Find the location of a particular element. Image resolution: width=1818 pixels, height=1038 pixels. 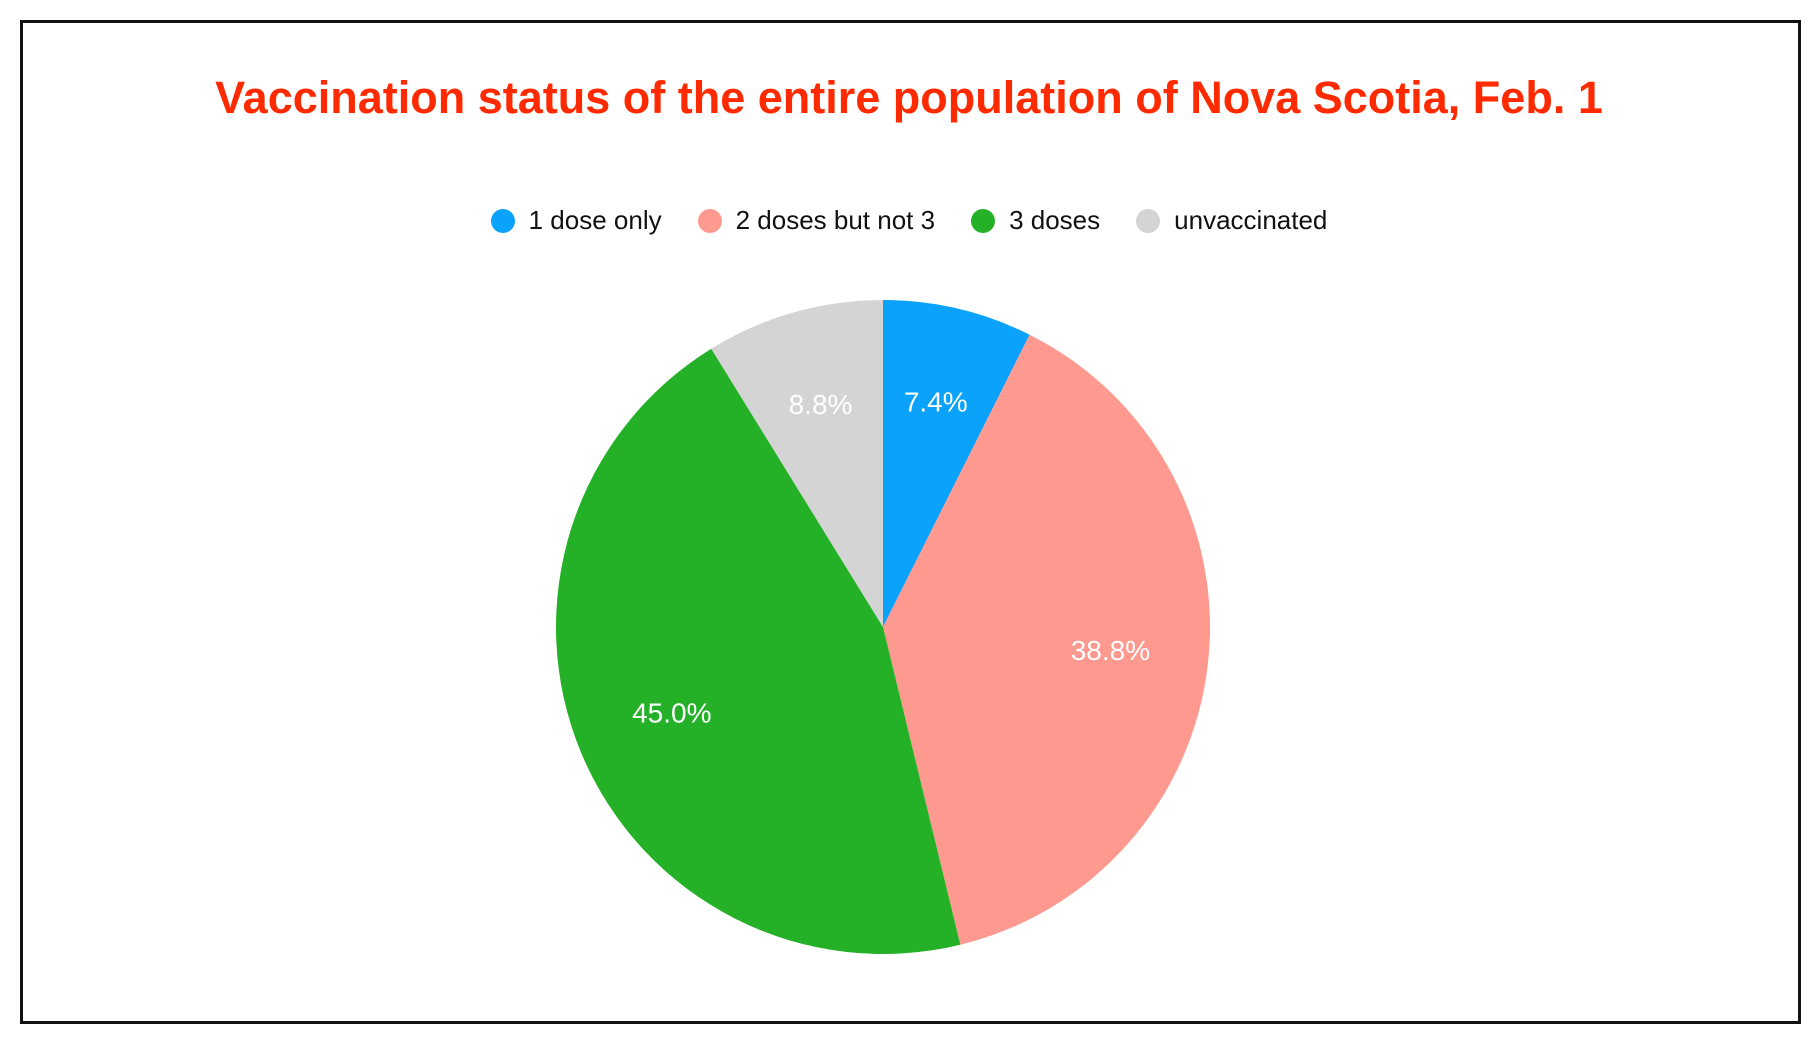

legend-swatch-3-doses is located at coordinates (983, 220).